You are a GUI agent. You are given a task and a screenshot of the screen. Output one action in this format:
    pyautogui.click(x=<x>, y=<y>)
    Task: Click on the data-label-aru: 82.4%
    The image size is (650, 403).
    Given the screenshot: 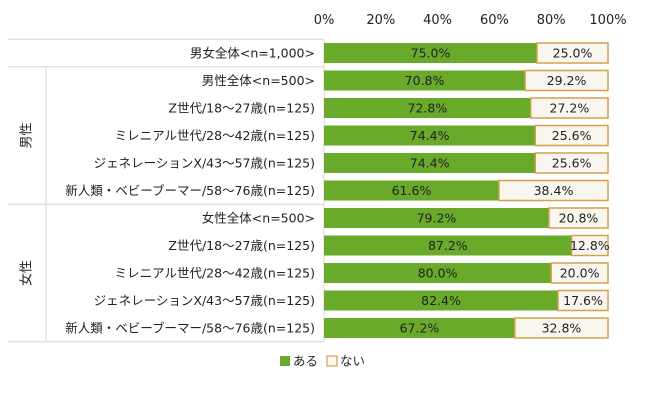 What is the action you would take?
    pyautogui.click(x=441, y=300)
    